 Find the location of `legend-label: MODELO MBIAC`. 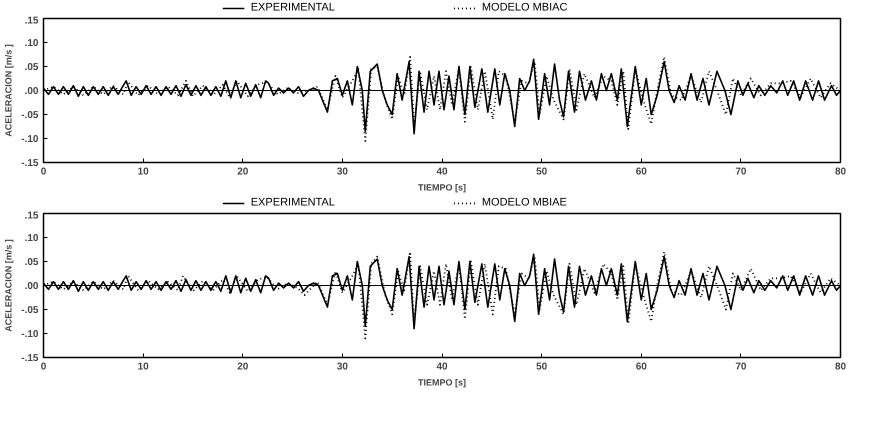

legend-label: MODELO MBIAC is located at coordinates (525, 7).